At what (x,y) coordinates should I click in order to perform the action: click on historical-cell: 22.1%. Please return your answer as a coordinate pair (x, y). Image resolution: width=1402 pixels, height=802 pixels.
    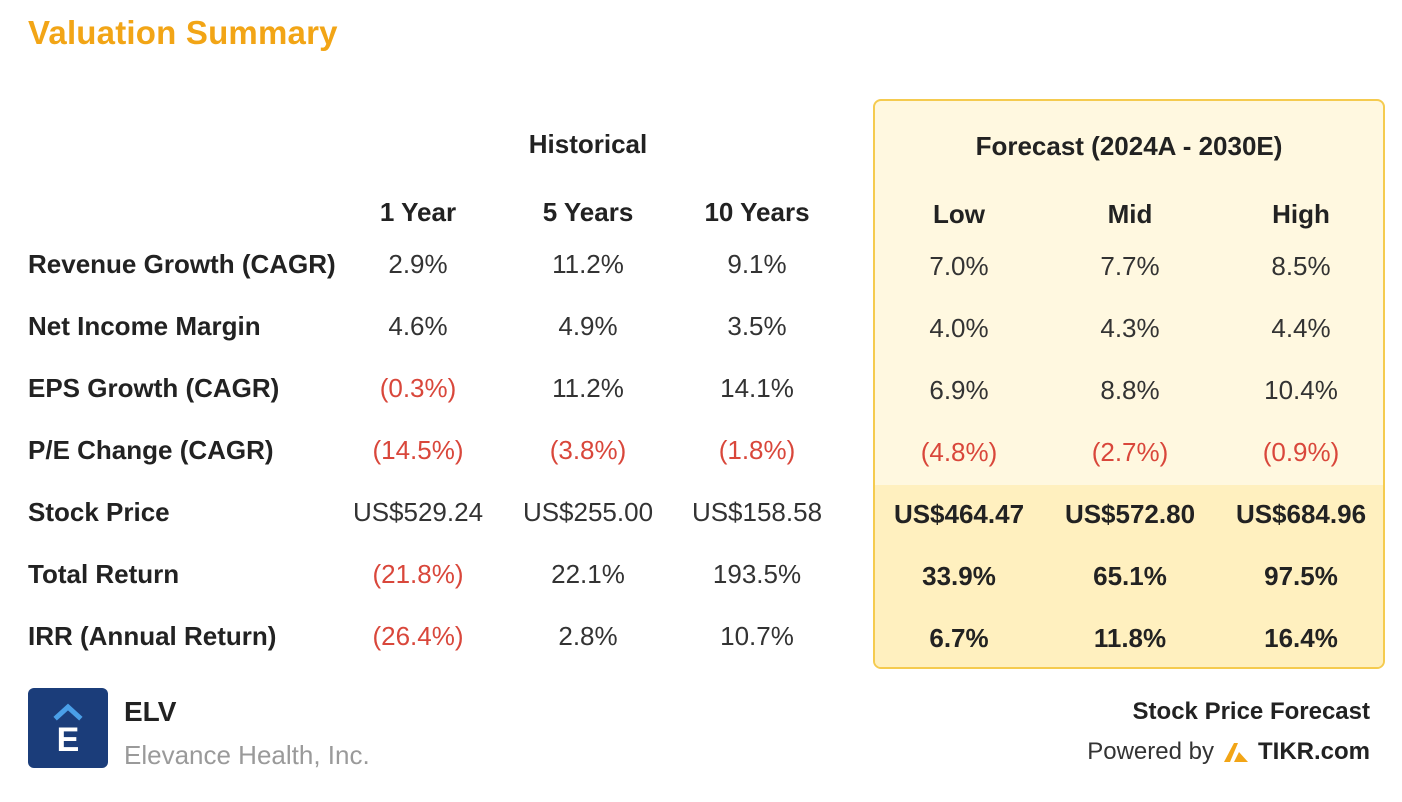
    Looking at the image, I should click on (588, 574).